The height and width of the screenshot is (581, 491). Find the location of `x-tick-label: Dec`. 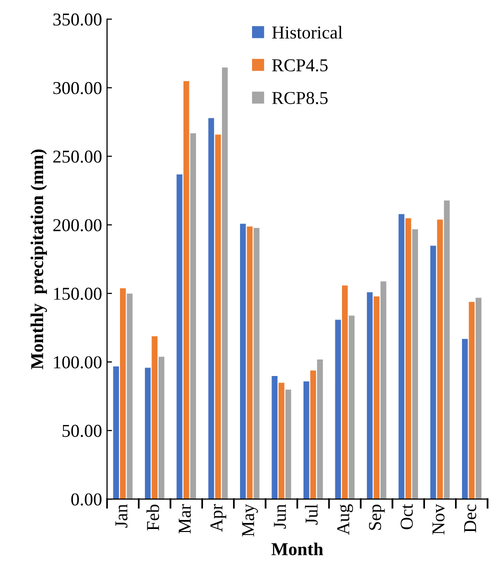

x-tick-label: Dec is located at coordinates (470, 518).